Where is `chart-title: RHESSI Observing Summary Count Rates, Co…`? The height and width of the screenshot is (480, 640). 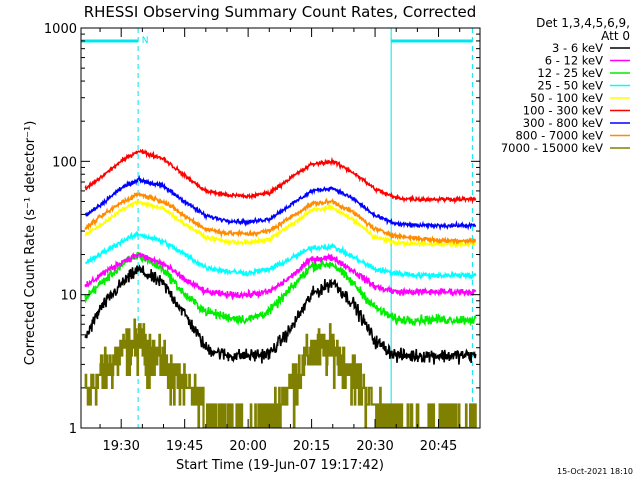 chart-title: RHESSI Observing Summary Count Rates, Co… is located at coordinates (280, 12).